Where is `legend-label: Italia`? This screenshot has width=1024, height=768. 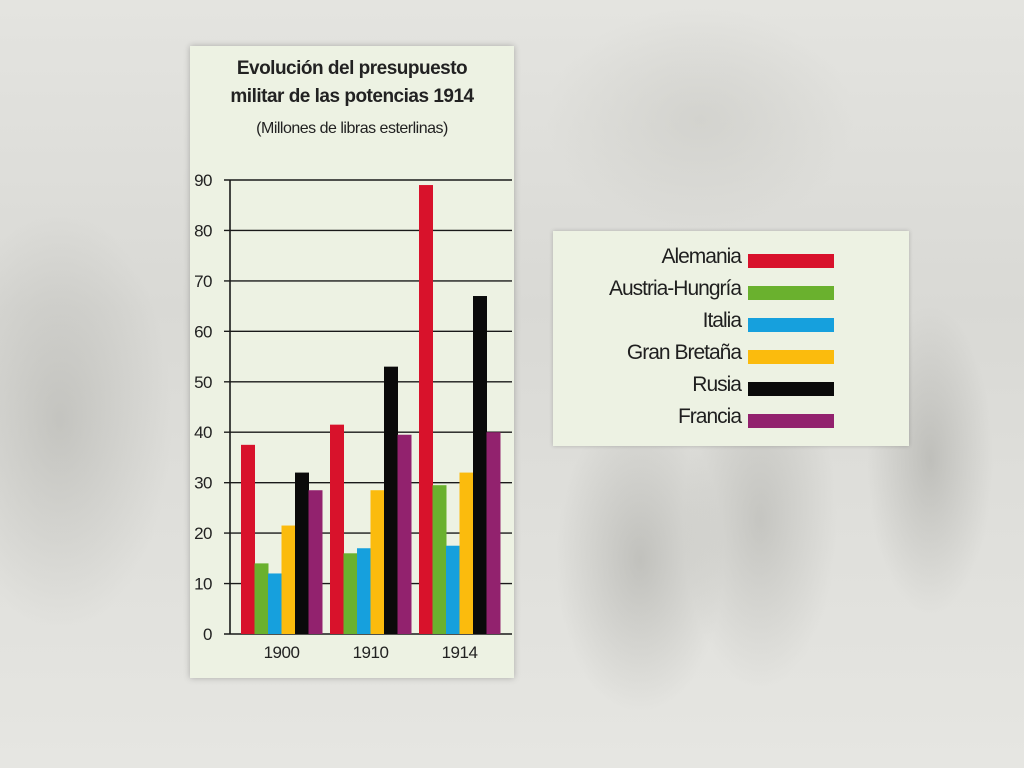 legend-label: Italia is located at coordinates (722, 320).